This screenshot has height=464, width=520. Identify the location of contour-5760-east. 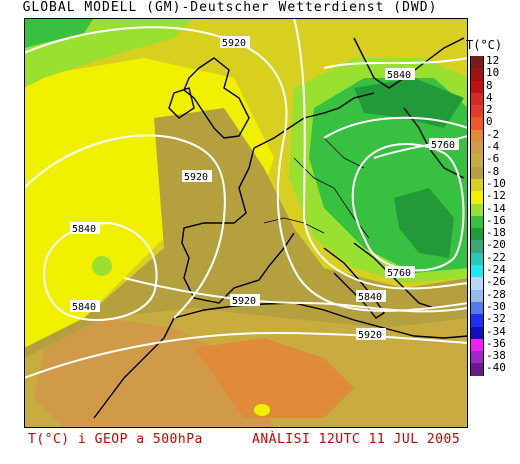
(420, 147).